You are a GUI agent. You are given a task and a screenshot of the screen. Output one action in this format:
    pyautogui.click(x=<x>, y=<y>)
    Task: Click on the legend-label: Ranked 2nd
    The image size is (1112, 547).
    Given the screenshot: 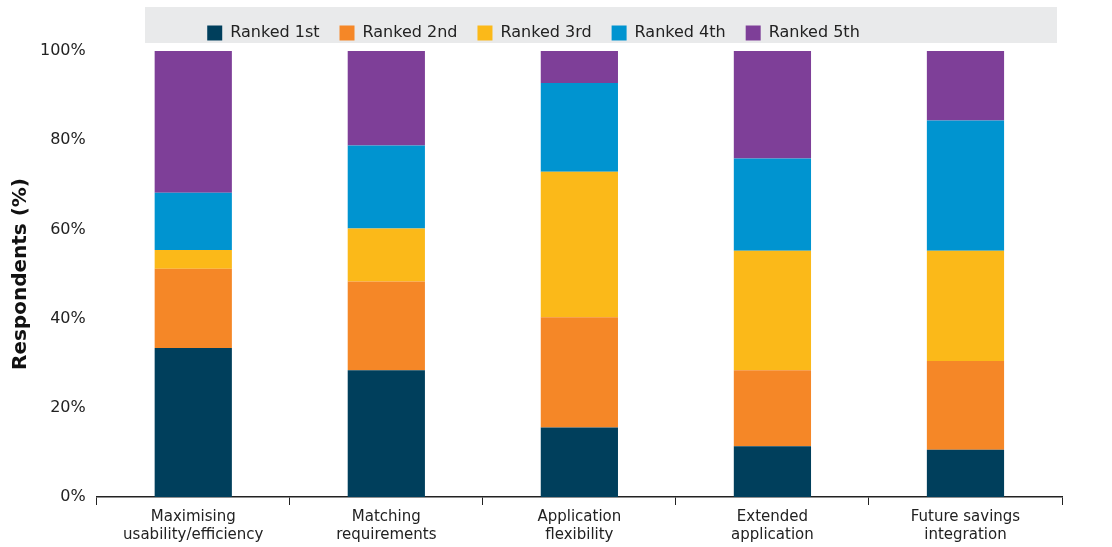 What is the action you would take?
    pyautogui.click(x=410, y=32)
    